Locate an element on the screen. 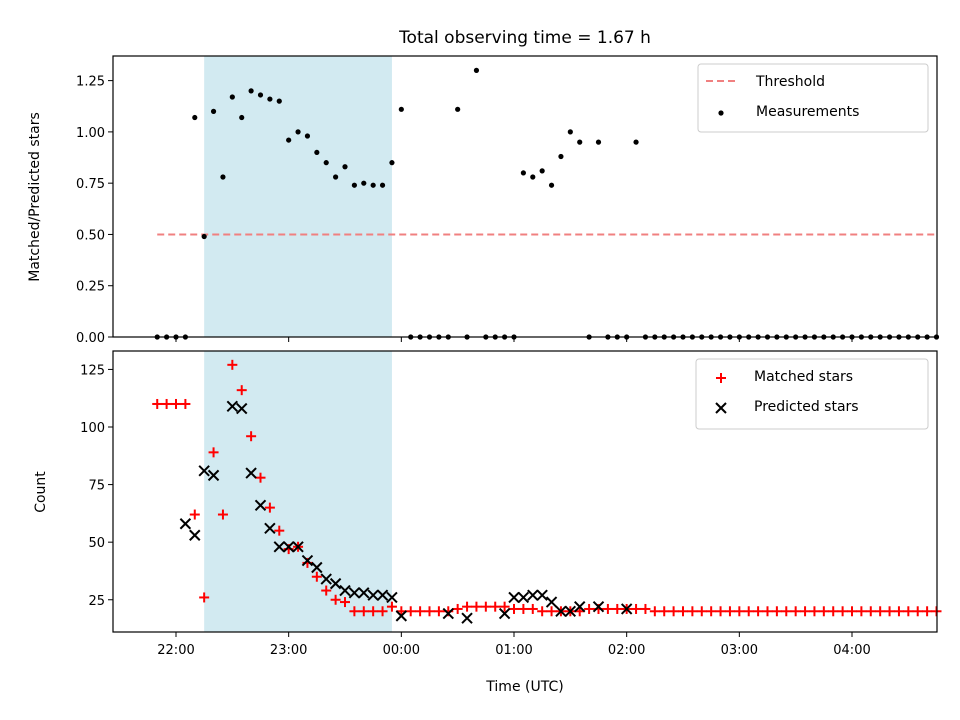  y-tick-label: 0.50 is located at coordinates (90, 235).